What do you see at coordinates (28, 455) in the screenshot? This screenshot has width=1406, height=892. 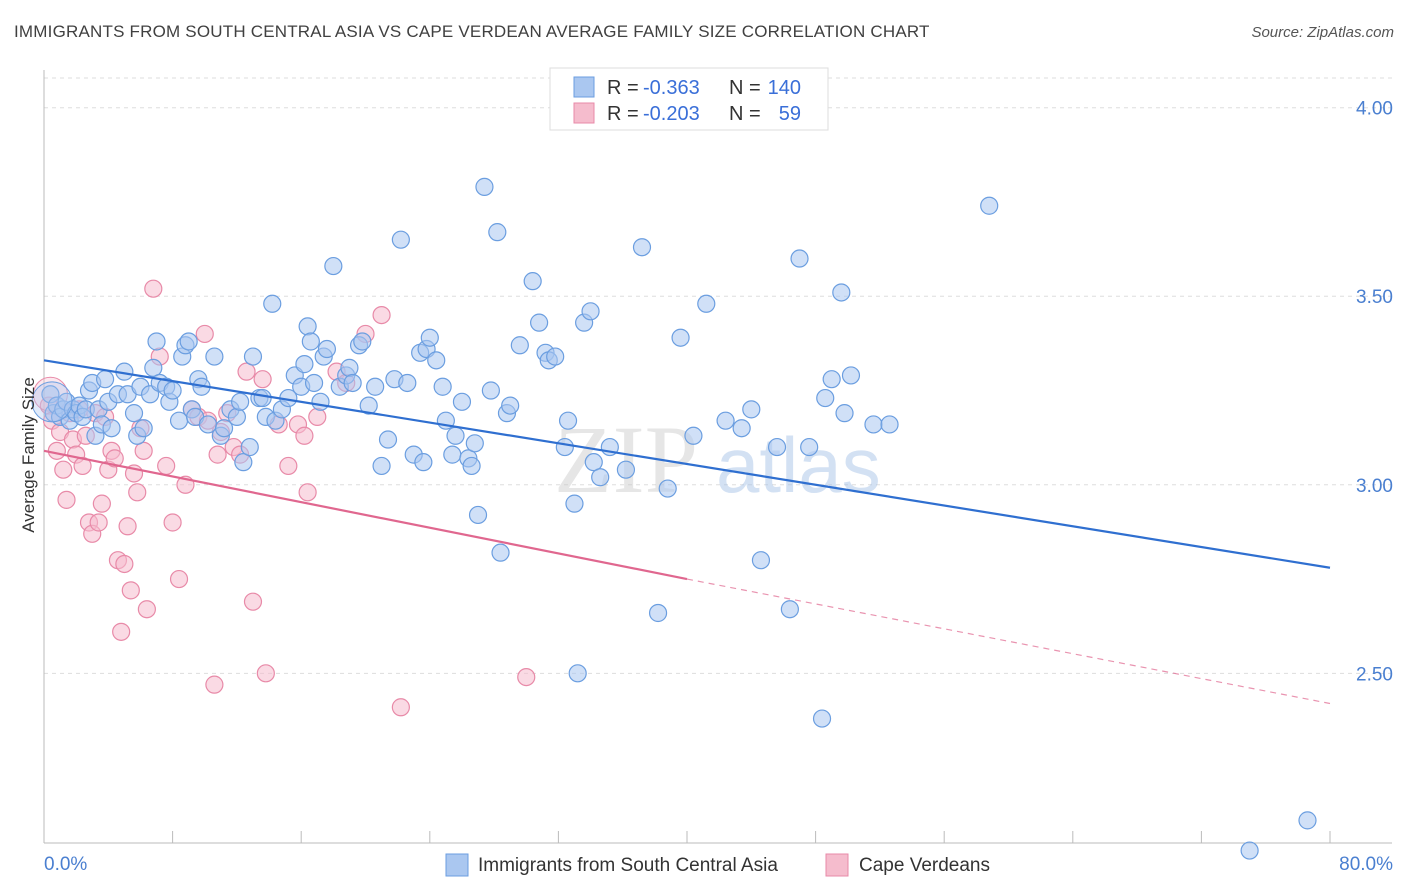 I see `y-axis-label: Average Family Size` at bounding box center [28, 455].